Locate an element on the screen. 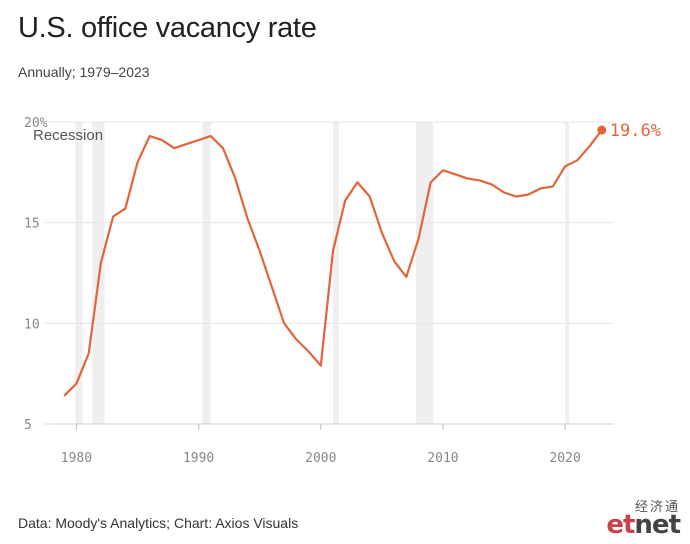 The height and width of the screenshot is (544, 690). etnet-watermark-logo: 经济通 etnet is located at coordinates (639, 520).